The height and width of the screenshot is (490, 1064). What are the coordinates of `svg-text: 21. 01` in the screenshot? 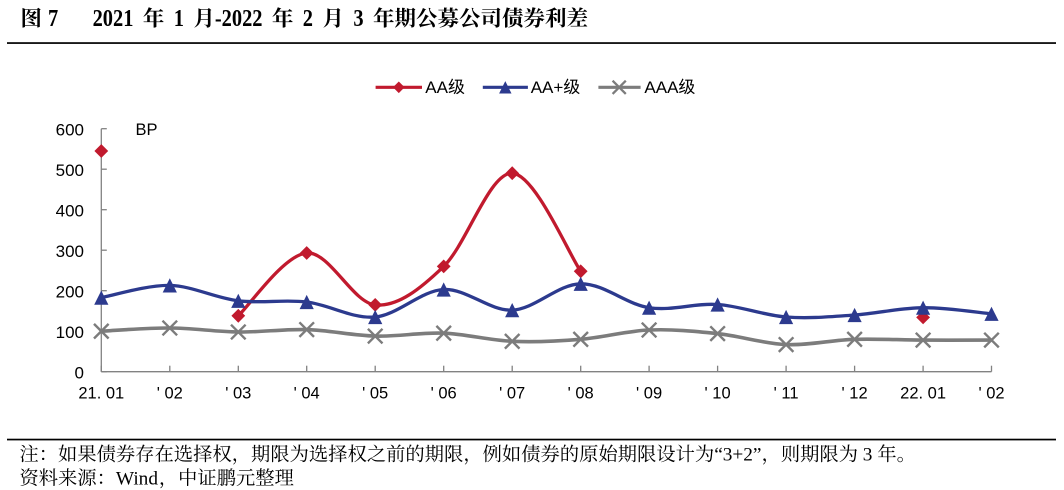 It's located at (101, 393).